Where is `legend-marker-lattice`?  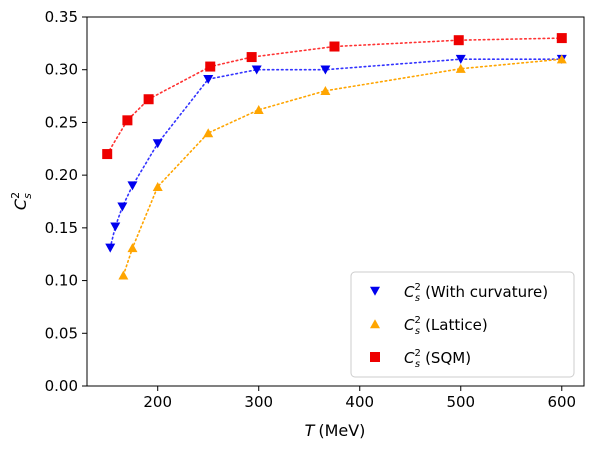
legend-marker-lattice is located at coordinates (375, 324).